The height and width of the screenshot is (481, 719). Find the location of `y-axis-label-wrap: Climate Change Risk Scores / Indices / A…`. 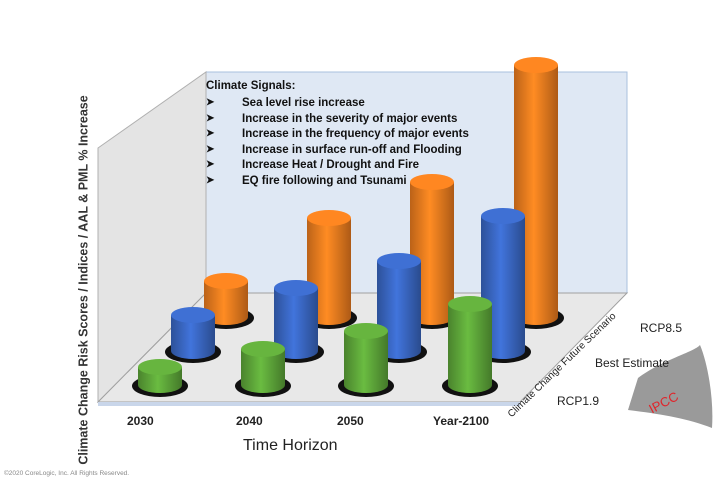

y-axis-label-wrap: Climate Change Risk Scores / Indices / A… is located at coordinates (84, 279).